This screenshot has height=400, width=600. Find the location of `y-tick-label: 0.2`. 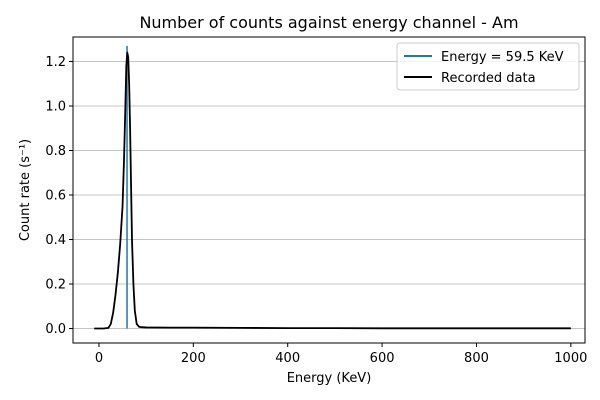

y-tick-label: 0.2 is located at coordinates (55, 285).